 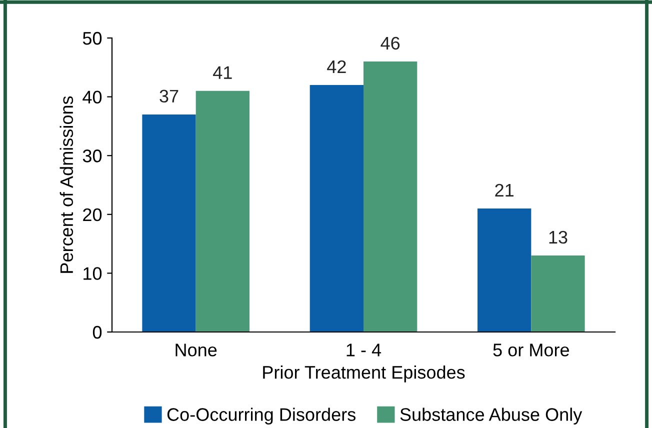 I want to click on x-axis-title: Prior Treatment Episodes, so click(x=364, y=374).